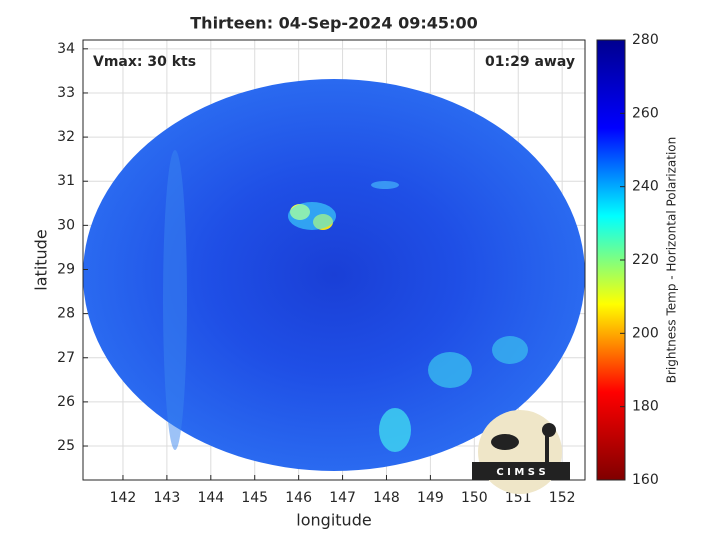  What do you see at coordinates (386, 498) in the screenshot?
I see `x-tick-label: 148` at bounding box center [386, 498].